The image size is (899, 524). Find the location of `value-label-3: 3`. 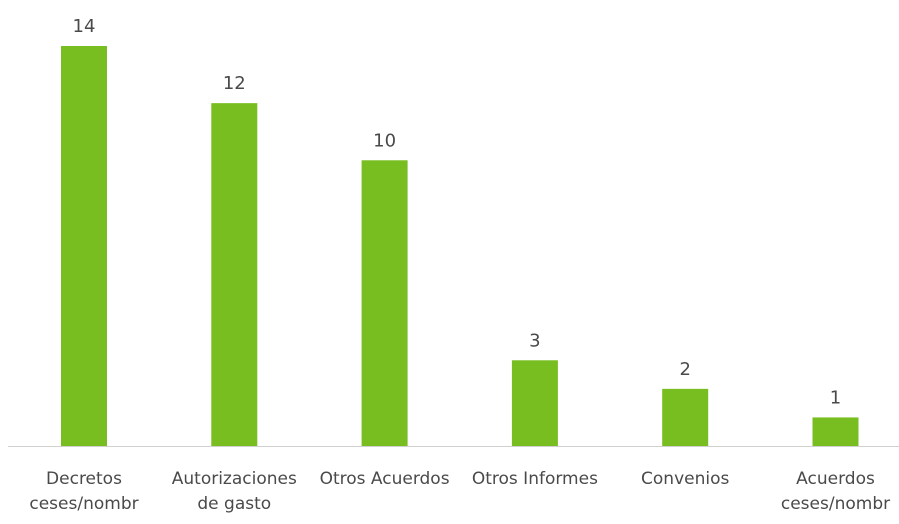

value-label-3: 3 is located at coordinates (534, 340).